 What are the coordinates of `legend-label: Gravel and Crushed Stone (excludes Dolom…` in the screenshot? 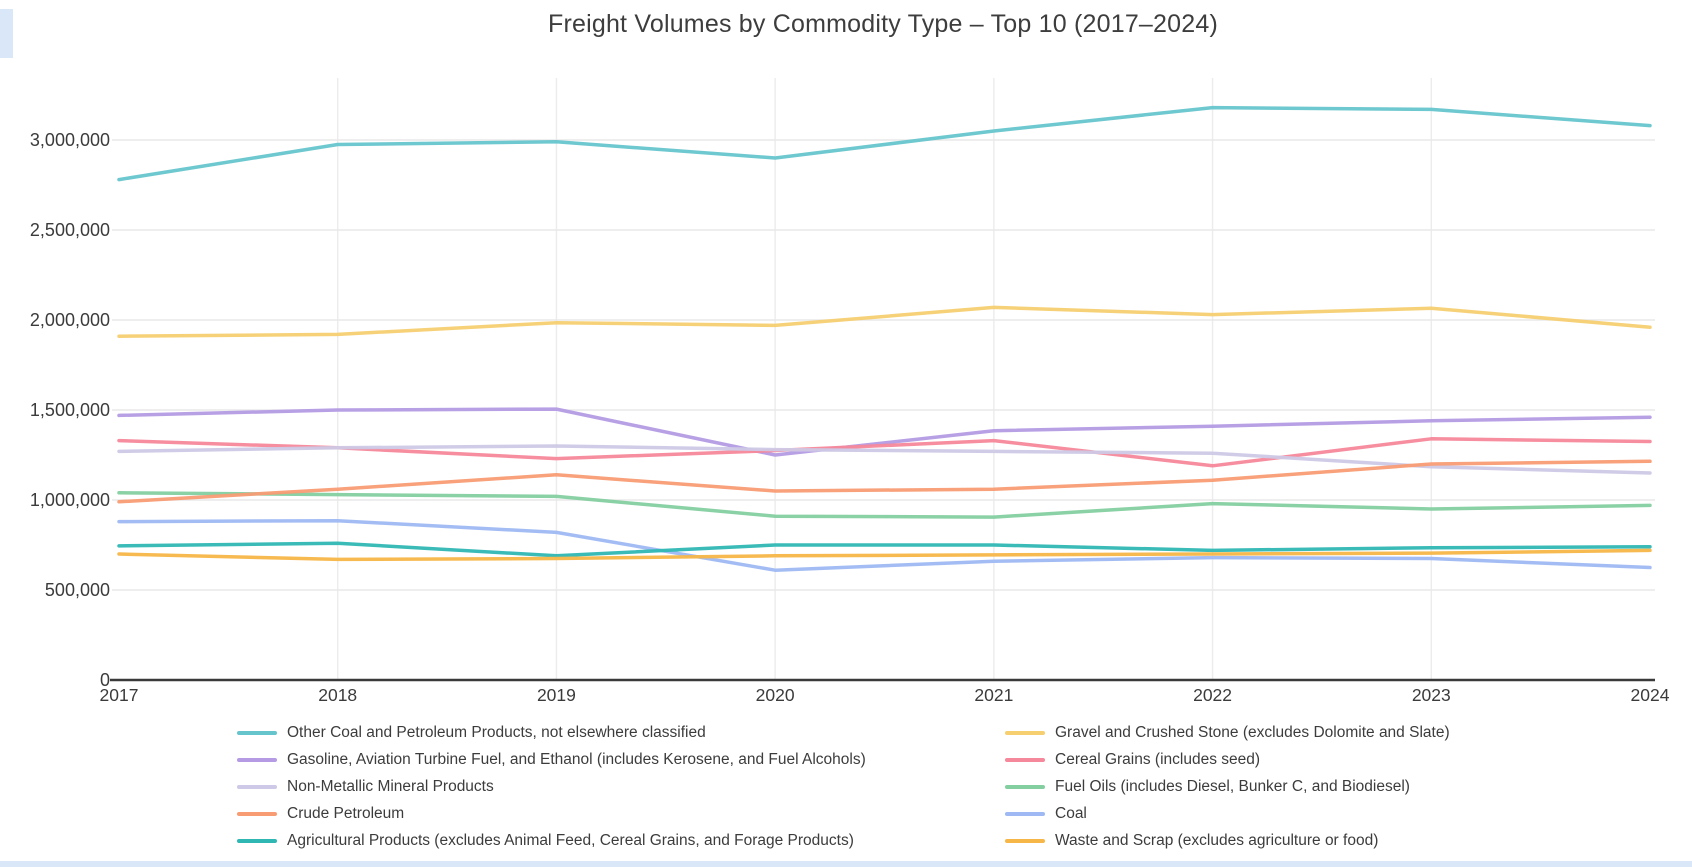 It's located at (1252, 732).